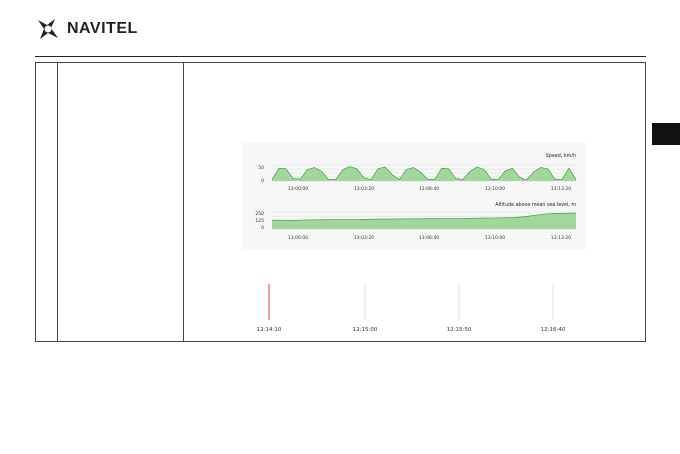 The width and height of the screenshot is (680, 454). Describe the element at coordinates (259, 221) in the screenshot. I see `altitude-y-tick: 125` at that location.